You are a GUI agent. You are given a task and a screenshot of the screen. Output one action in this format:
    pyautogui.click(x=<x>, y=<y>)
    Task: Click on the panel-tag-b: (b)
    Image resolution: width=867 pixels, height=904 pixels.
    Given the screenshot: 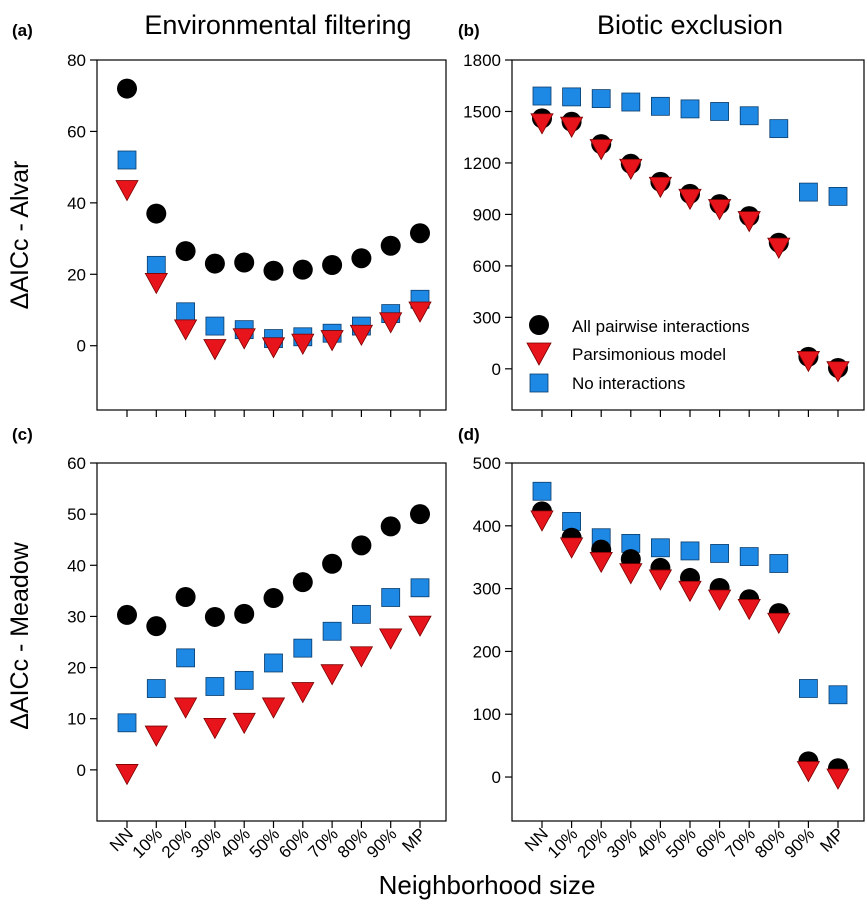 What is the action you would take?
    pyautogui.click(x=469, y=30)
    